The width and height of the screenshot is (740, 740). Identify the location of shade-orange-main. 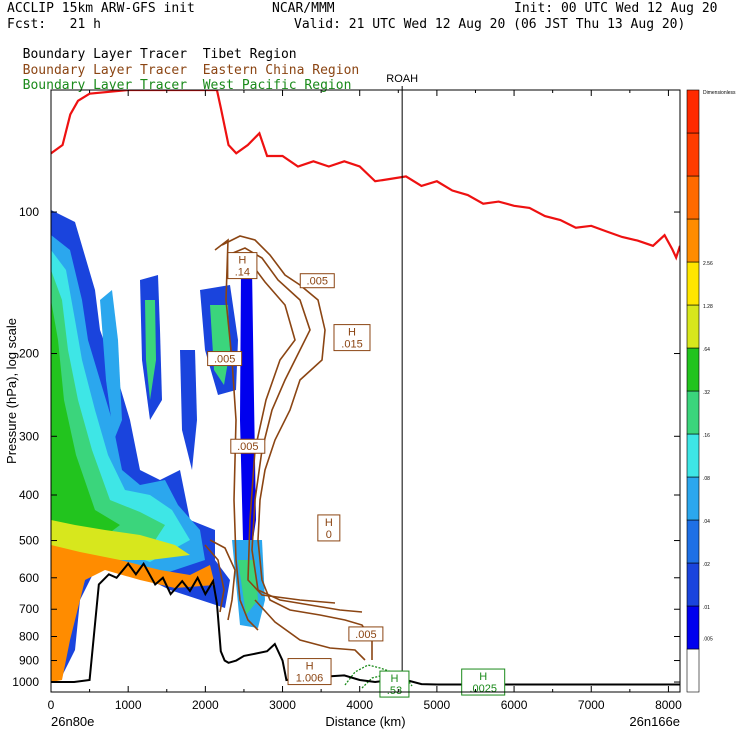
(133, 613).